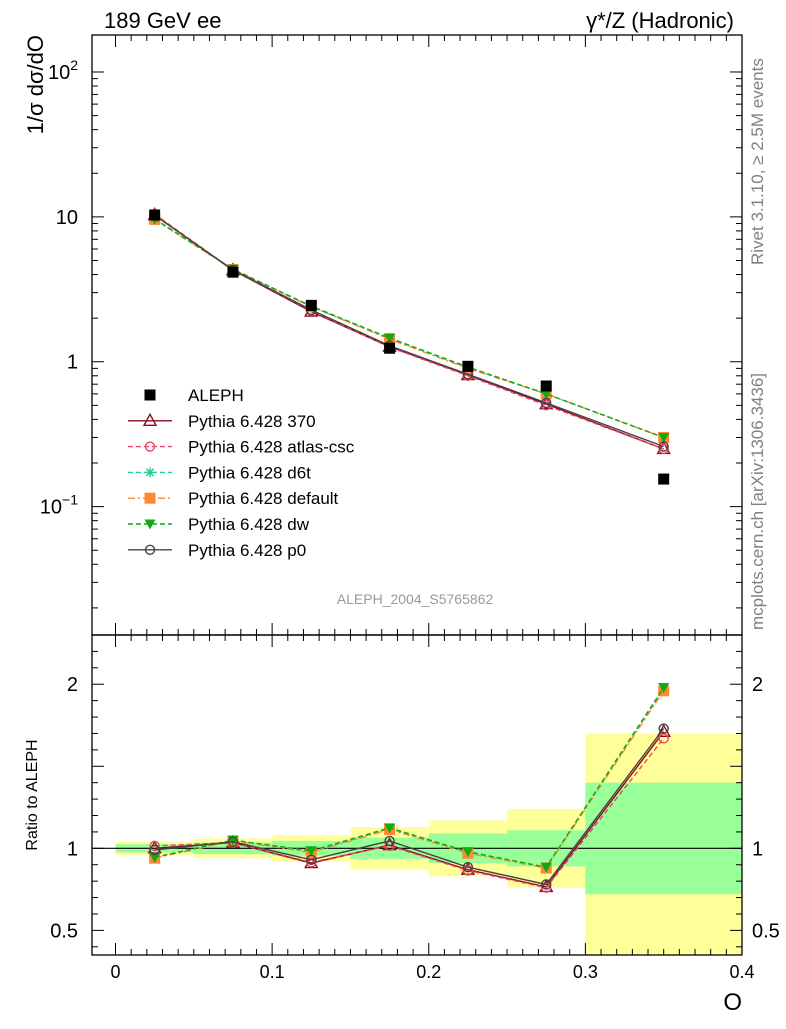 The height and width of the screenshot is (1029, 786). I want to click on x-tick-label-4: 0.4, so click(741, 972).